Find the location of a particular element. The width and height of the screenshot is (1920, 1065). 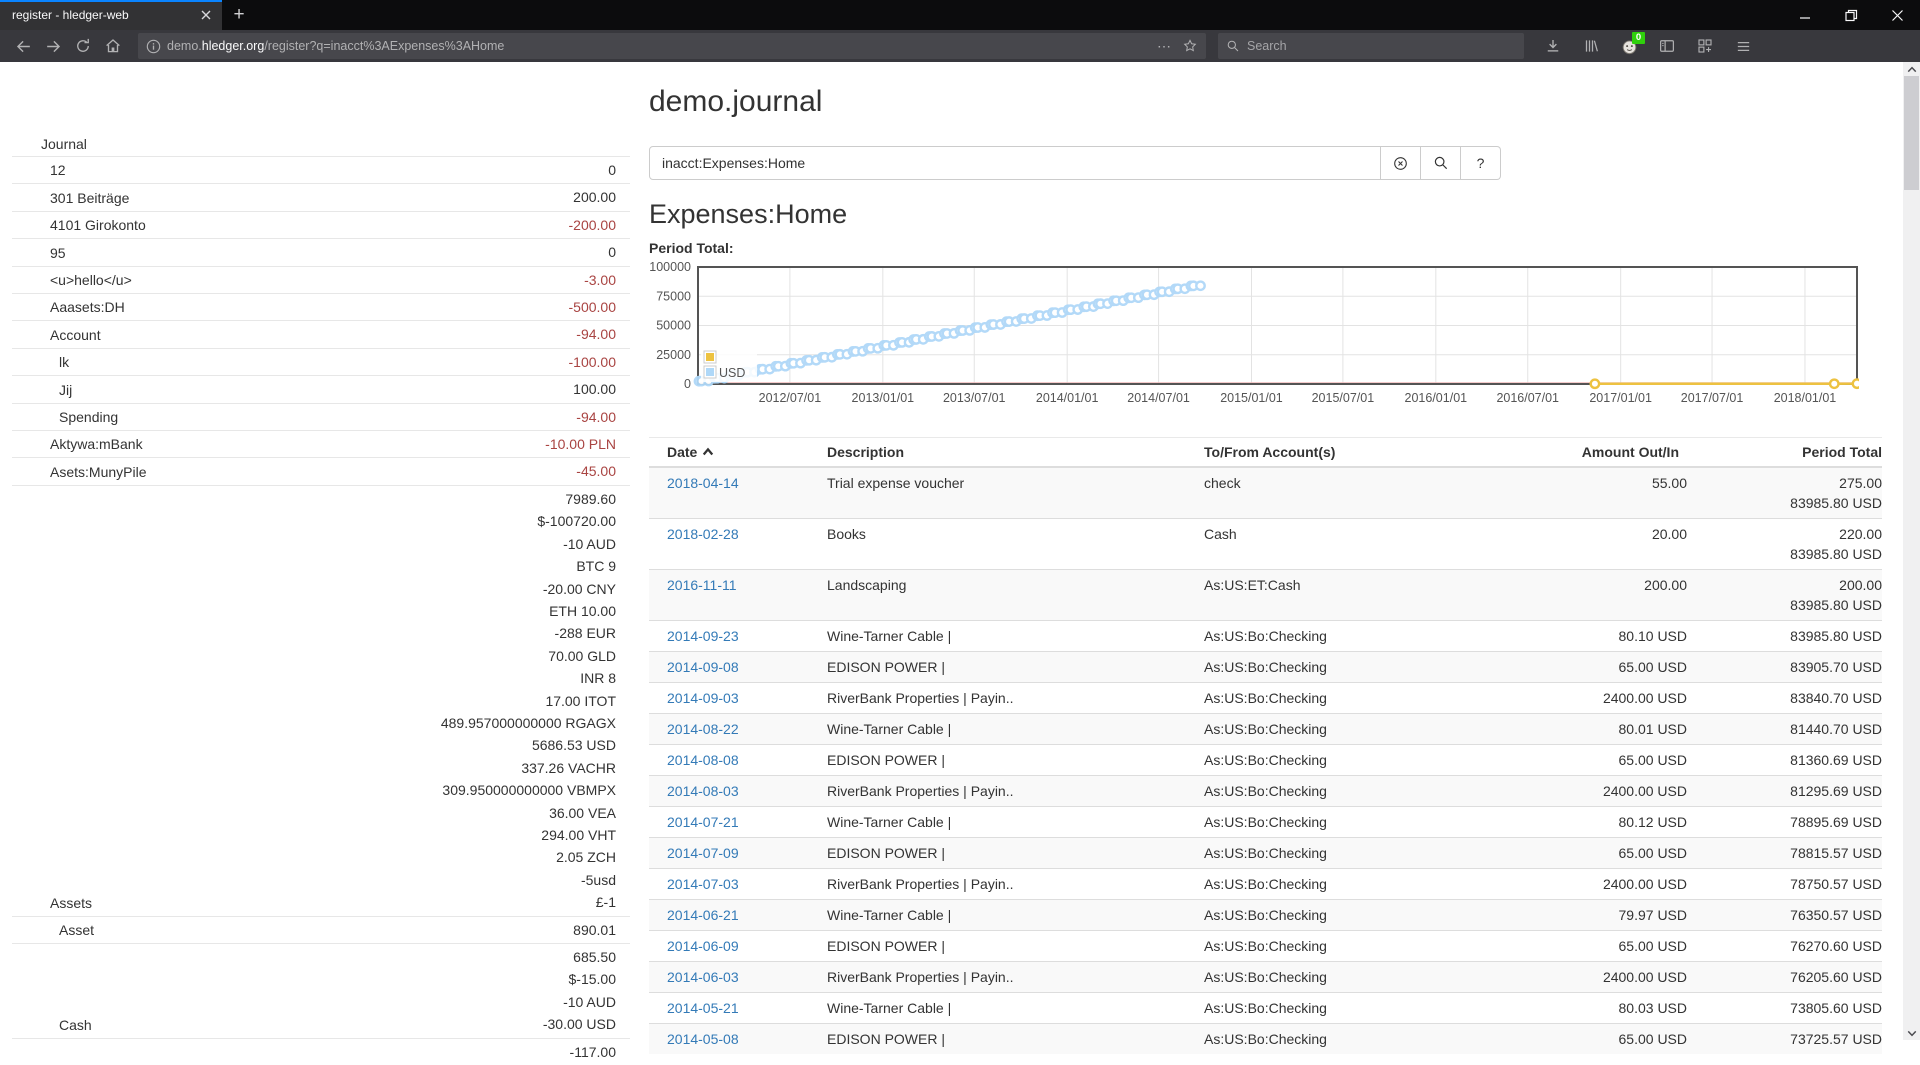

account-name: Aaasets:DH is located at coordinates (68, 307).